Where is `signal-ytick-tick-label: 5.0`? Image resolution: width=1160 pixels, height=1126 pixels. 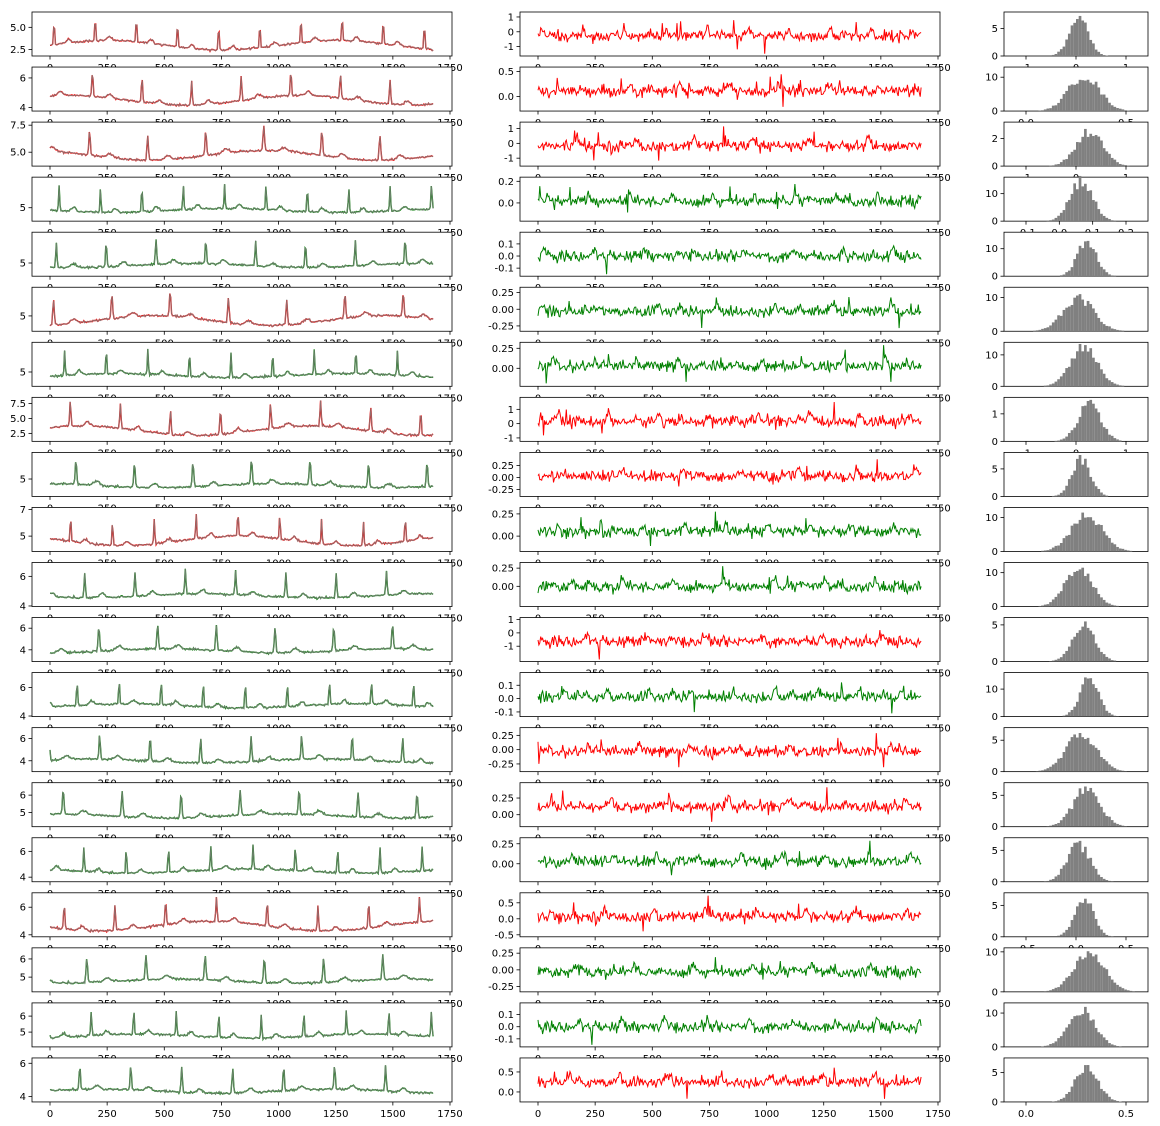
signal-ytick-tick-label: 5.0 is located at coordinates (18, 153).